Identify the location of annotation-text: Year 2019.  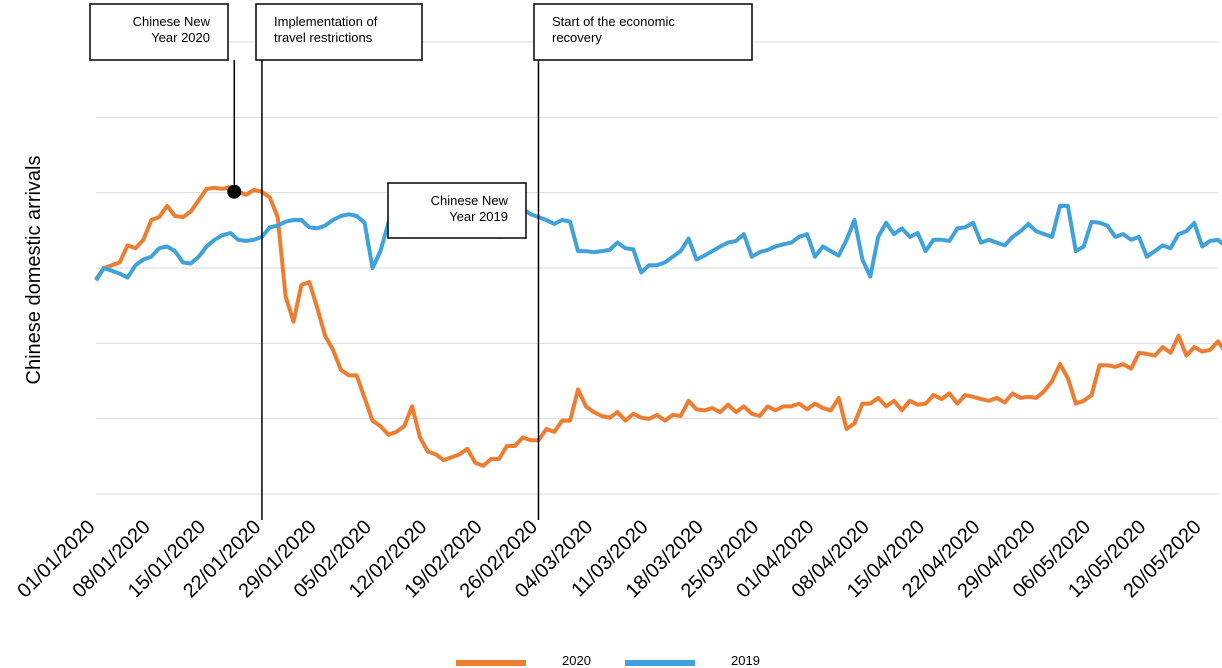
(478, 216).